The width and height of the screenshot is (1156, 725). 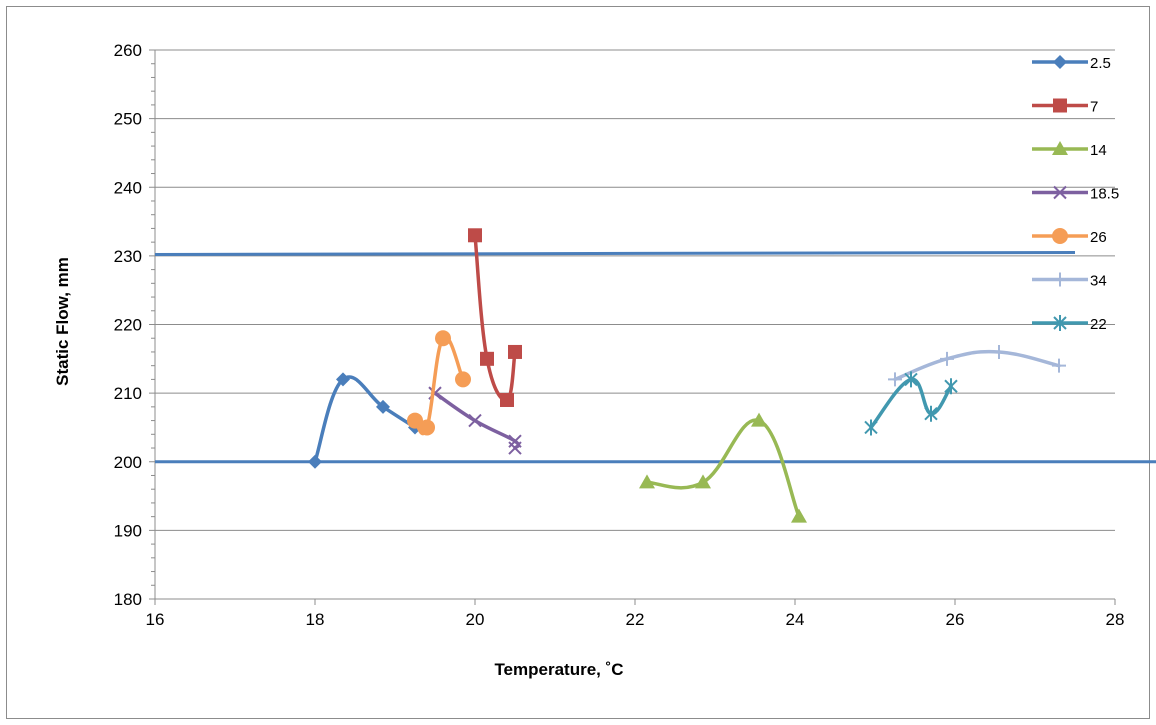 What do you see at coordinates (128, 187) in the screenshot?
I see `y-tick-label-240: 240` at bounding box center [128, 187].